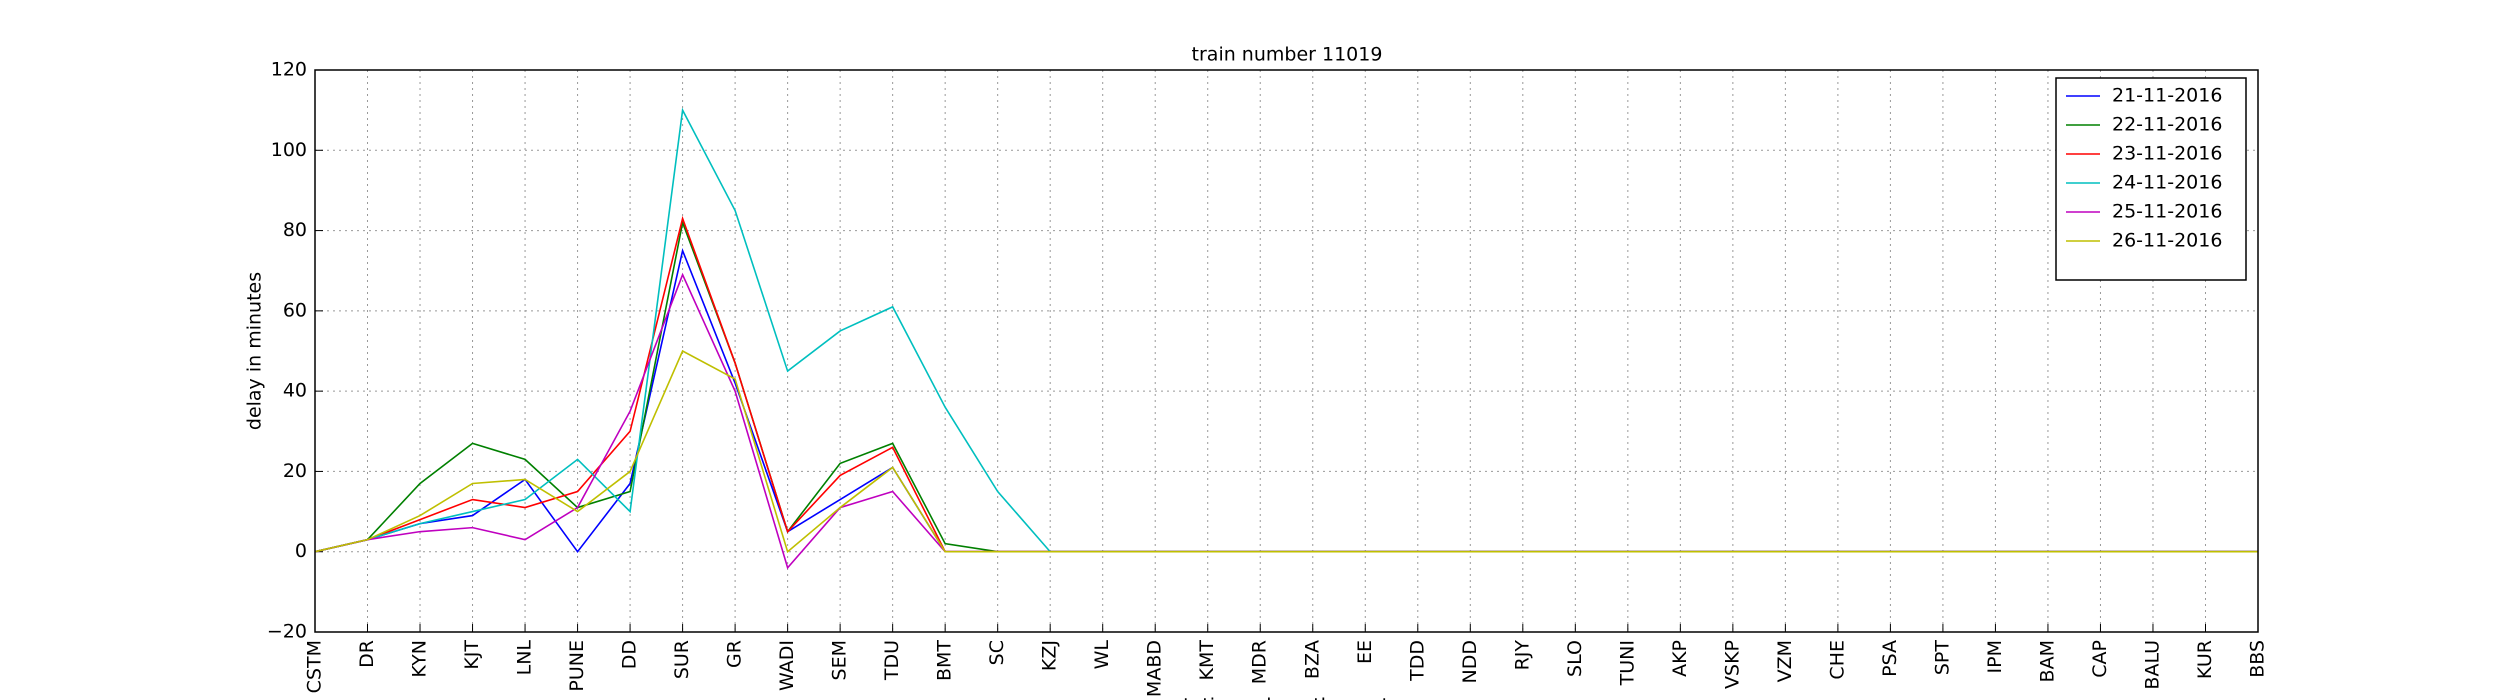 The width and height of the screenshot is (2500, 700). I want to click on x-tick-label: KYN, so click(420, 659).